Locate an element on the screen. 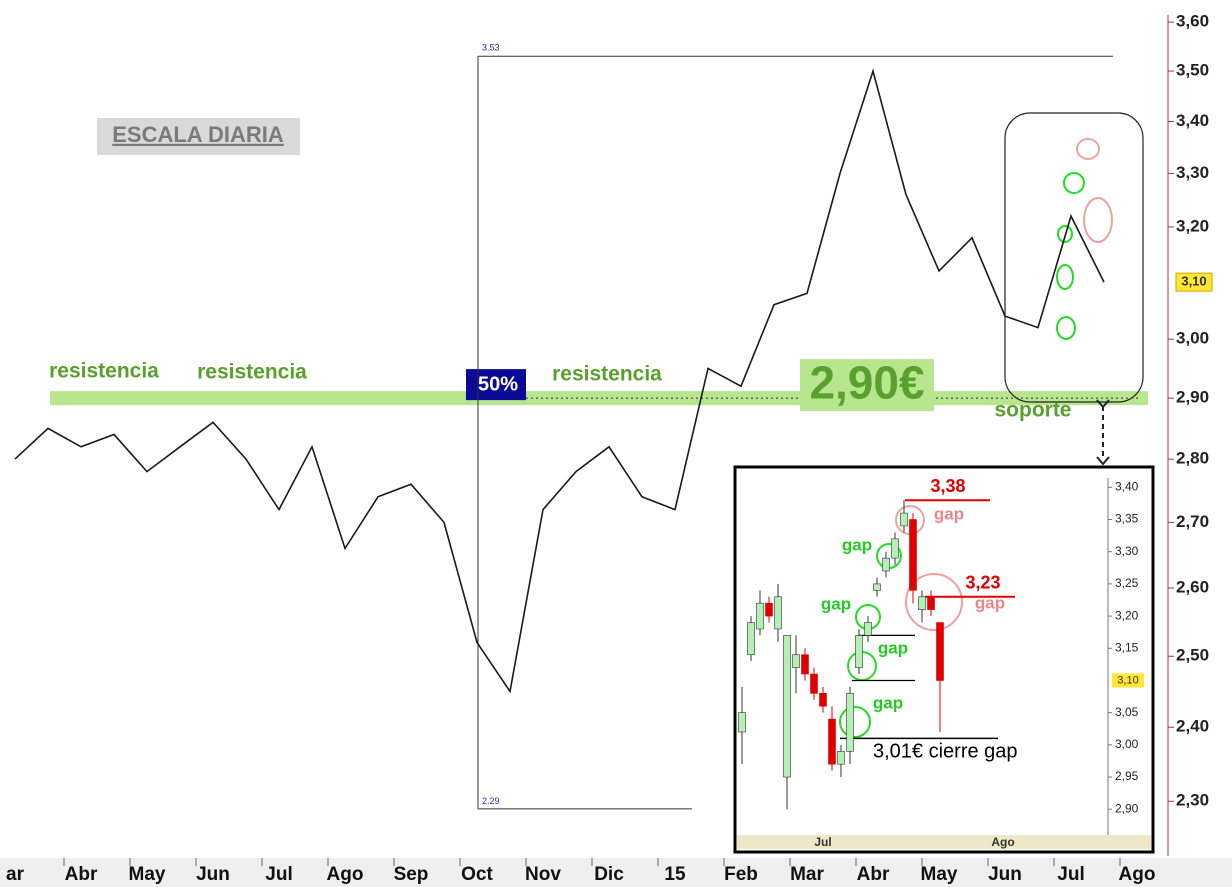 Image resolution: width=1232 pixels, height=887 pixels. fib-label-box is located at coordinates (496, 385).